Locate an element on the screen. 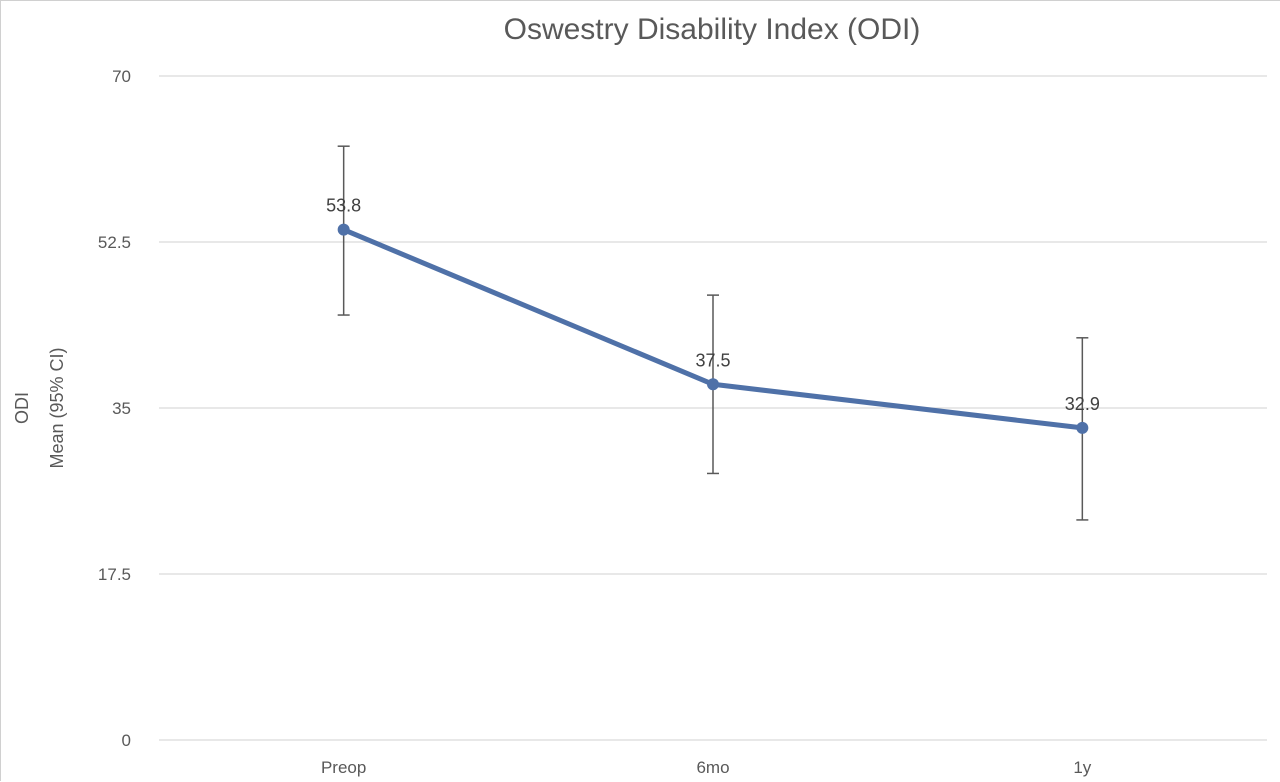  y-axis-ticks: 0 17.5 35 52.5 70 is located at coordinates (114, 408).